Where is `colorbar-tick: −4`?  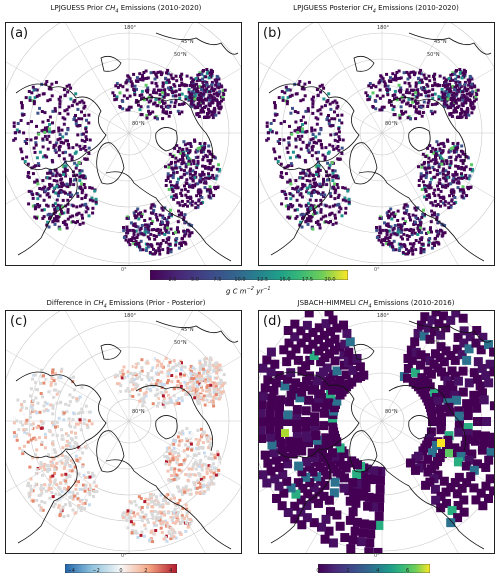 colorbar-tick: −4 is located at coordinates (71, 571).